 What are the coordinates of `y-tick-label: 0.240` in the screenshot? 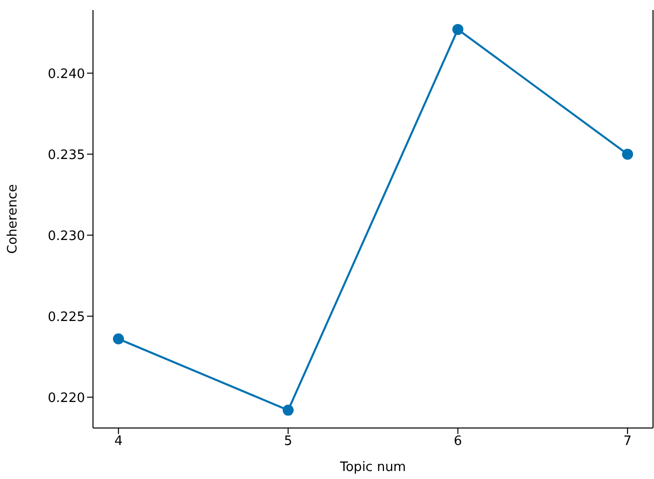 It's located at (66, 74).